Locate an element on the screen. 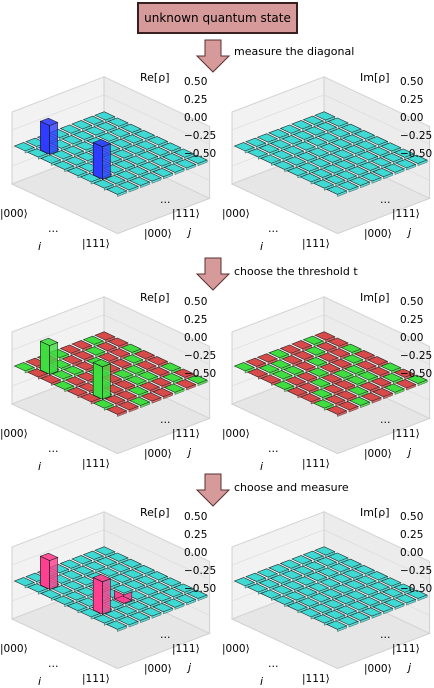  down-arrow is located at coordinates (213, 274).